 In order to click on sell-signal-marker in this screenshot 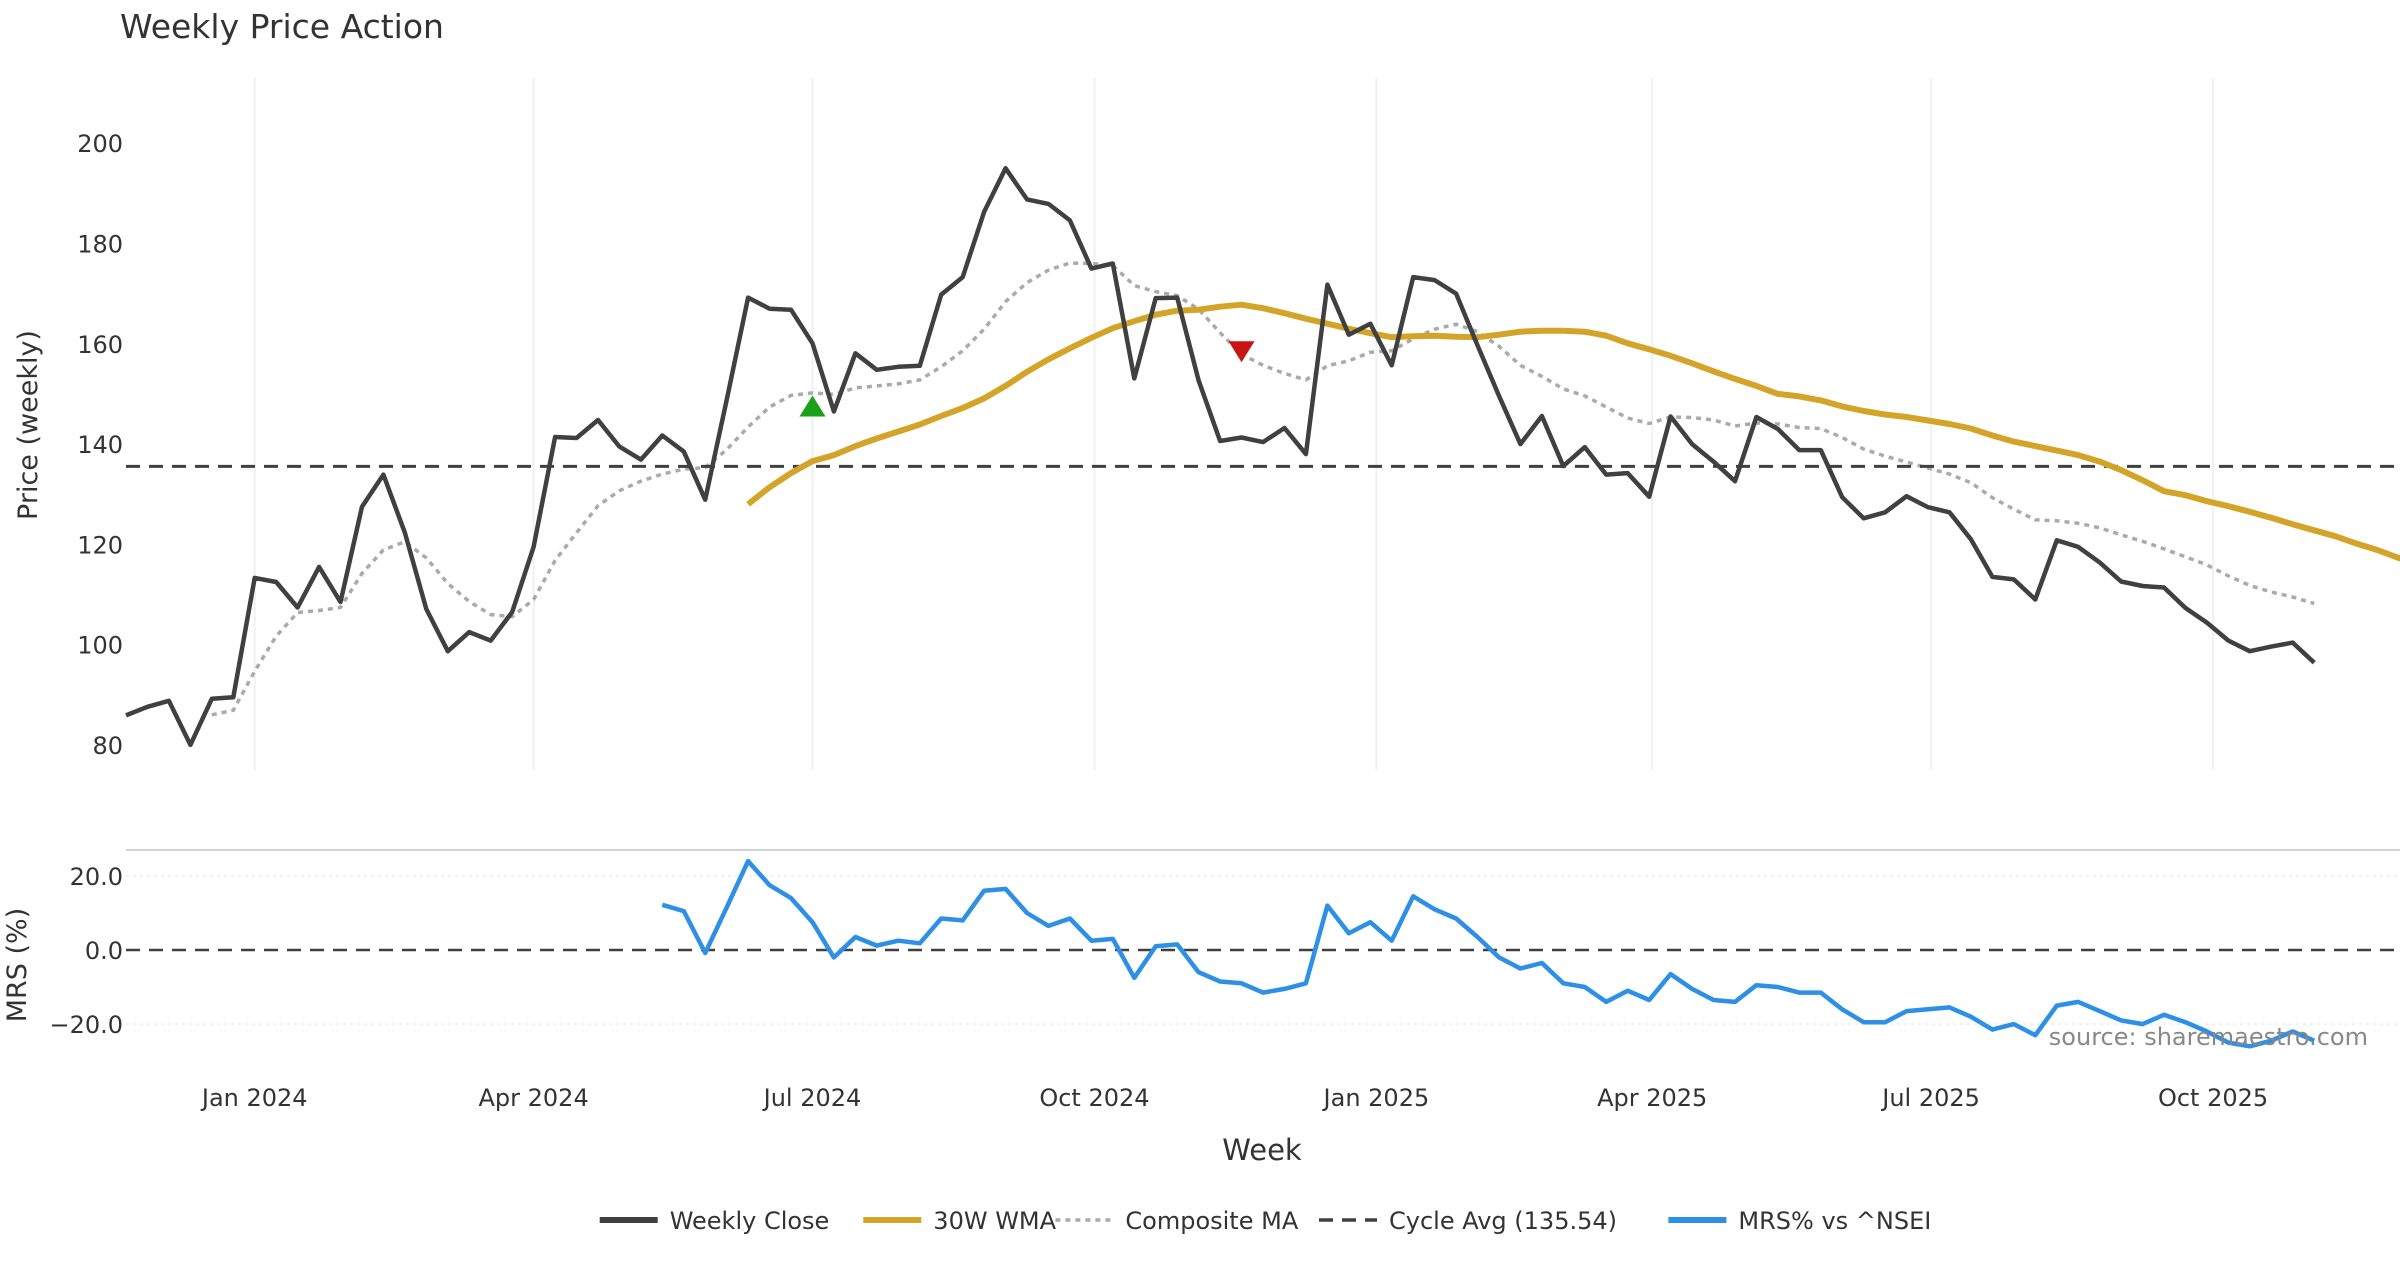, I will do `click(1241, 352)`.